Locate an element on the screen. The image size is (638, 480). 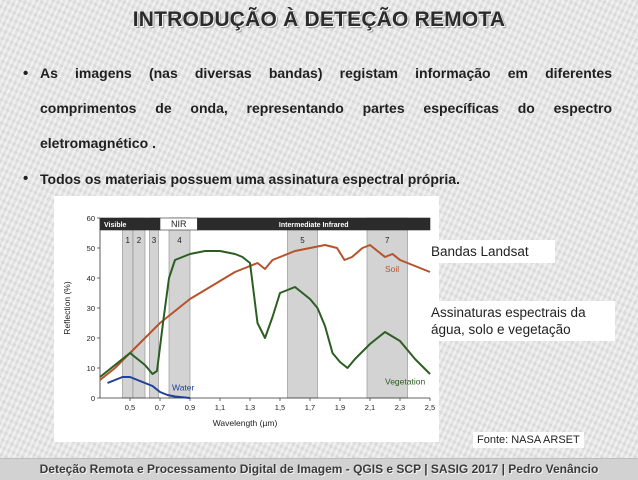
y-axis-label: Reflection (%) is located at coordinates (67, 308).